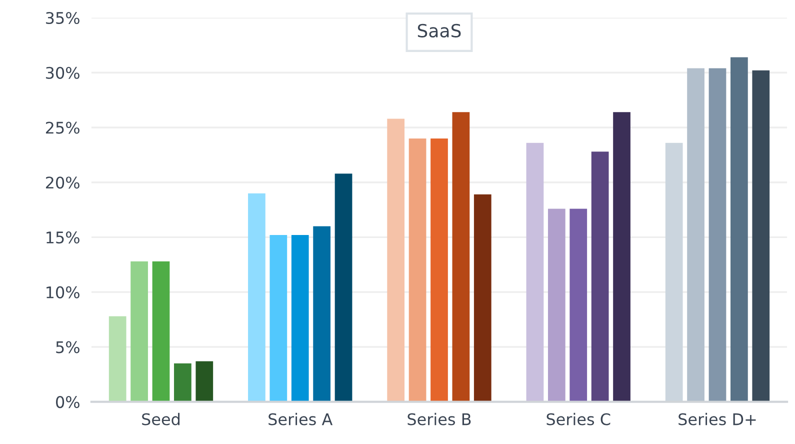  Describe the element at coordinates (63, 237) in the screenshot. I see `y-tick-label: 15%` at that location.